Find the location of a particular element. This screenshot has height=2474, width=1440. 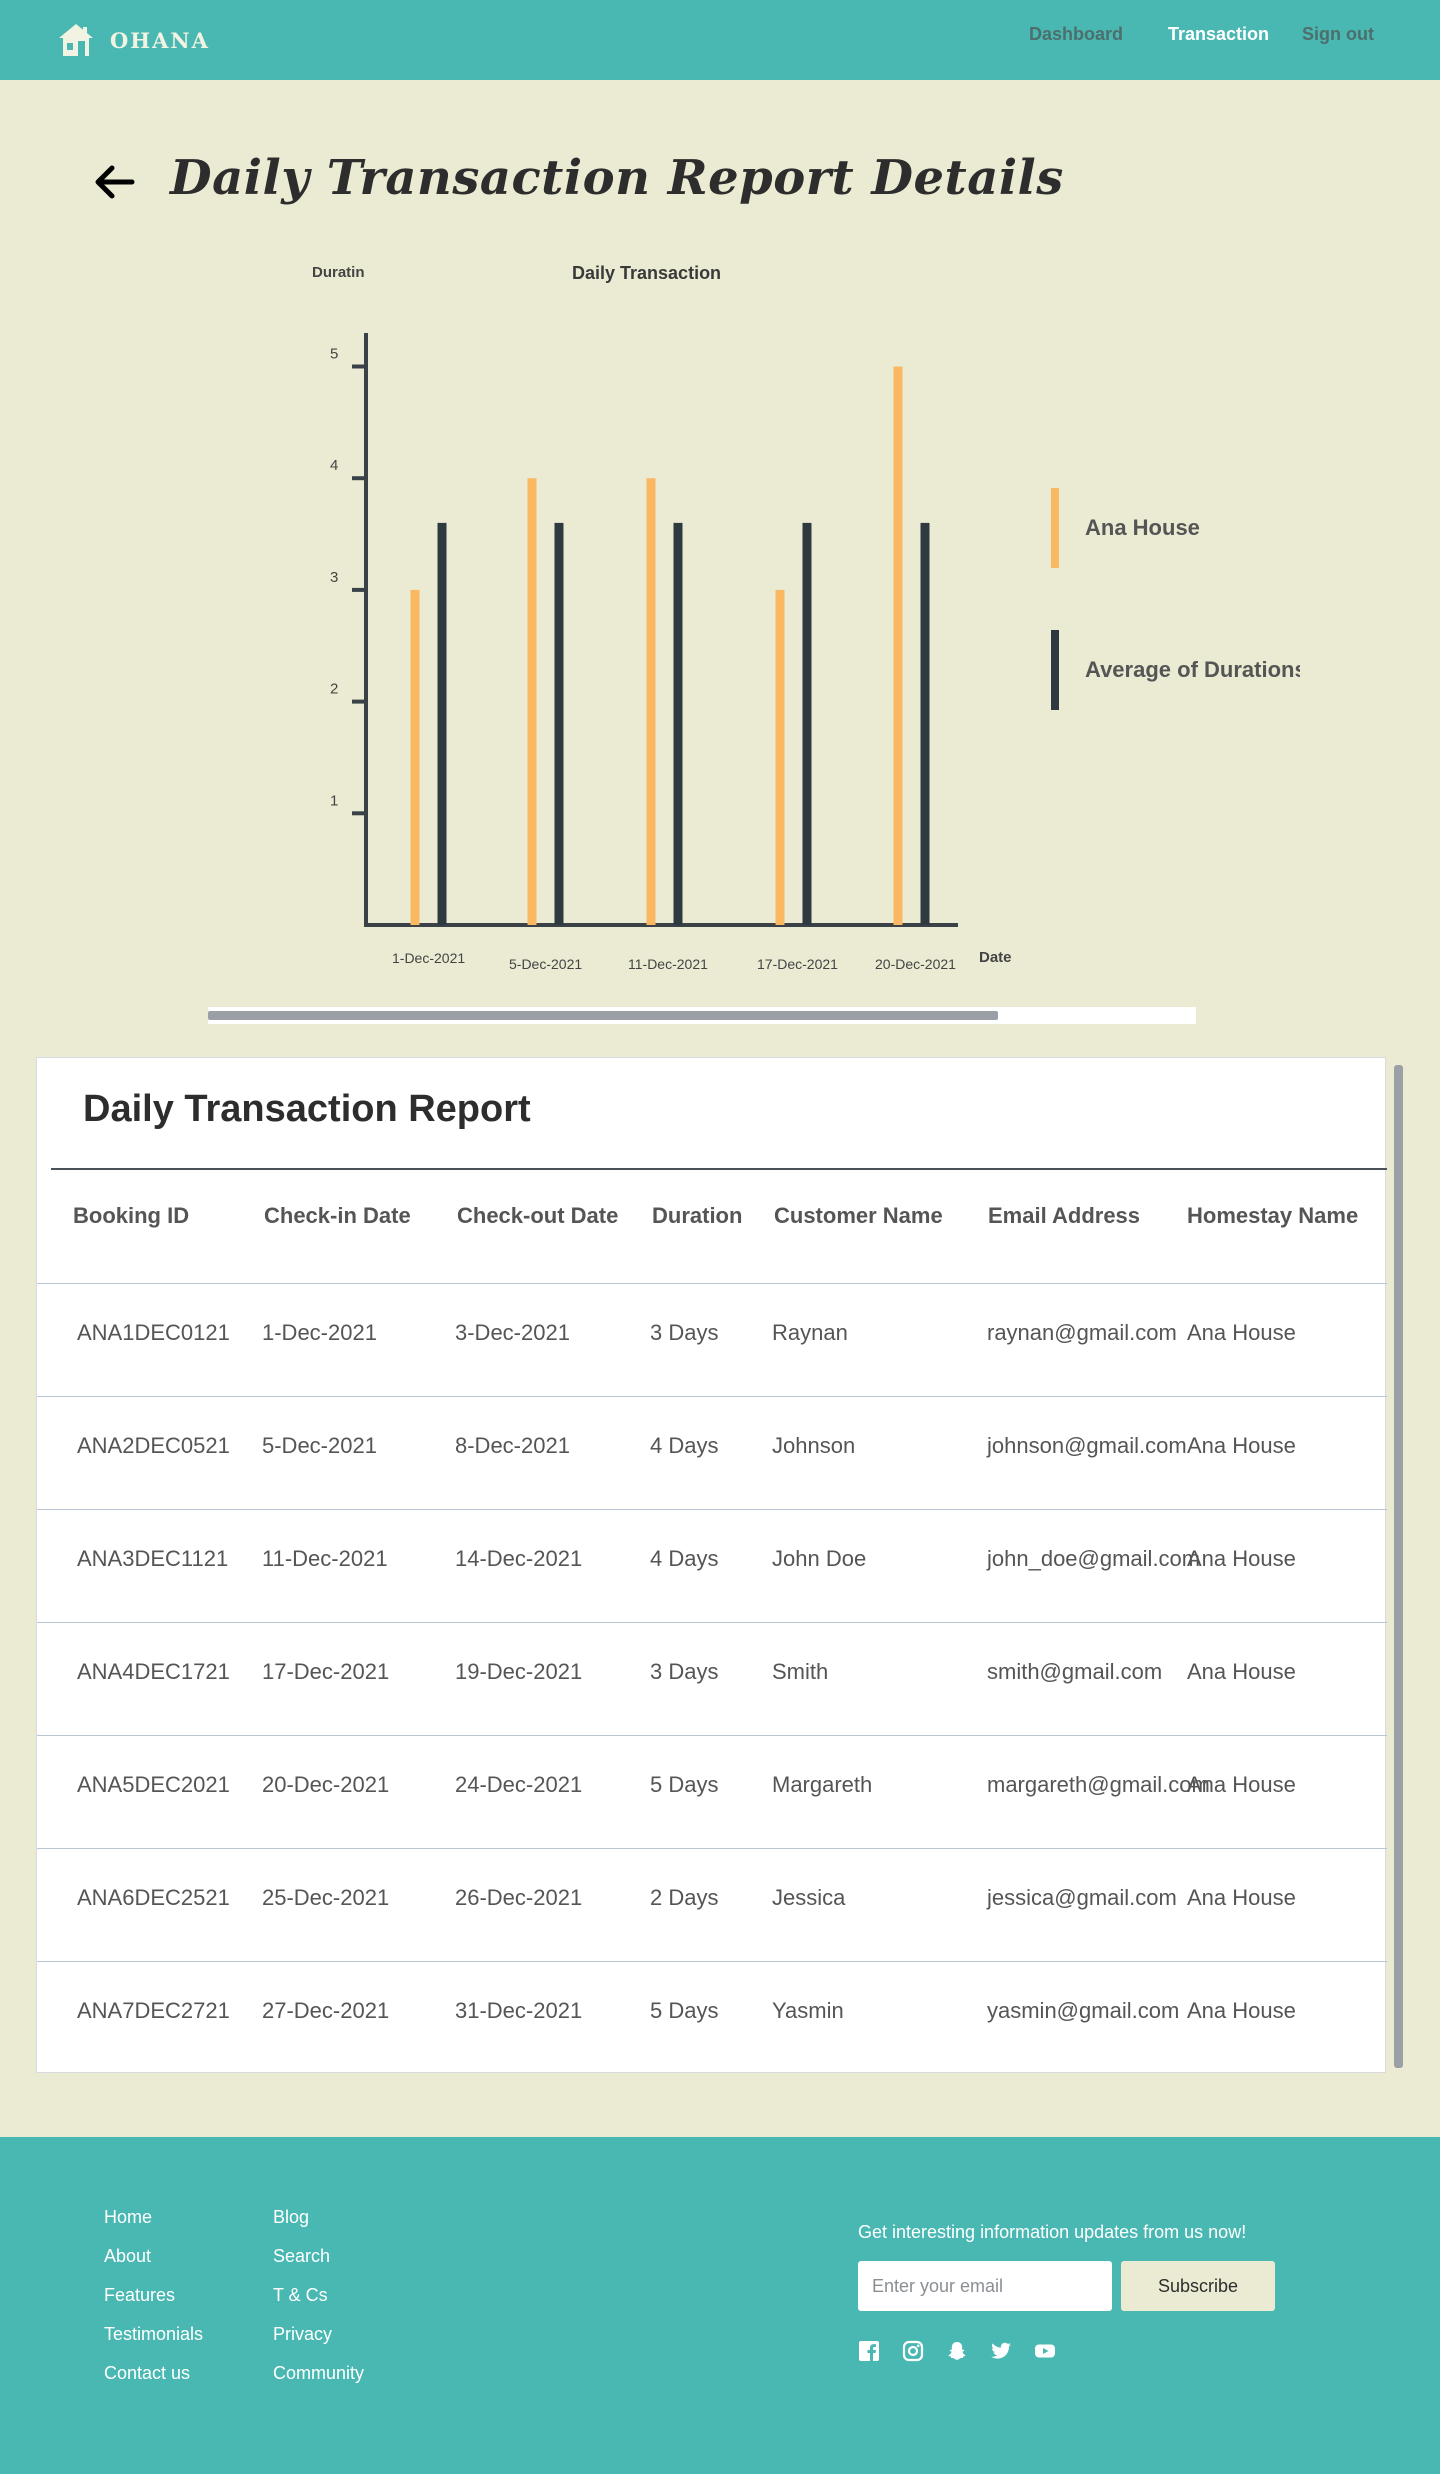

page-title: Daily Transaction Report Details is located at coordinates (617, 178).